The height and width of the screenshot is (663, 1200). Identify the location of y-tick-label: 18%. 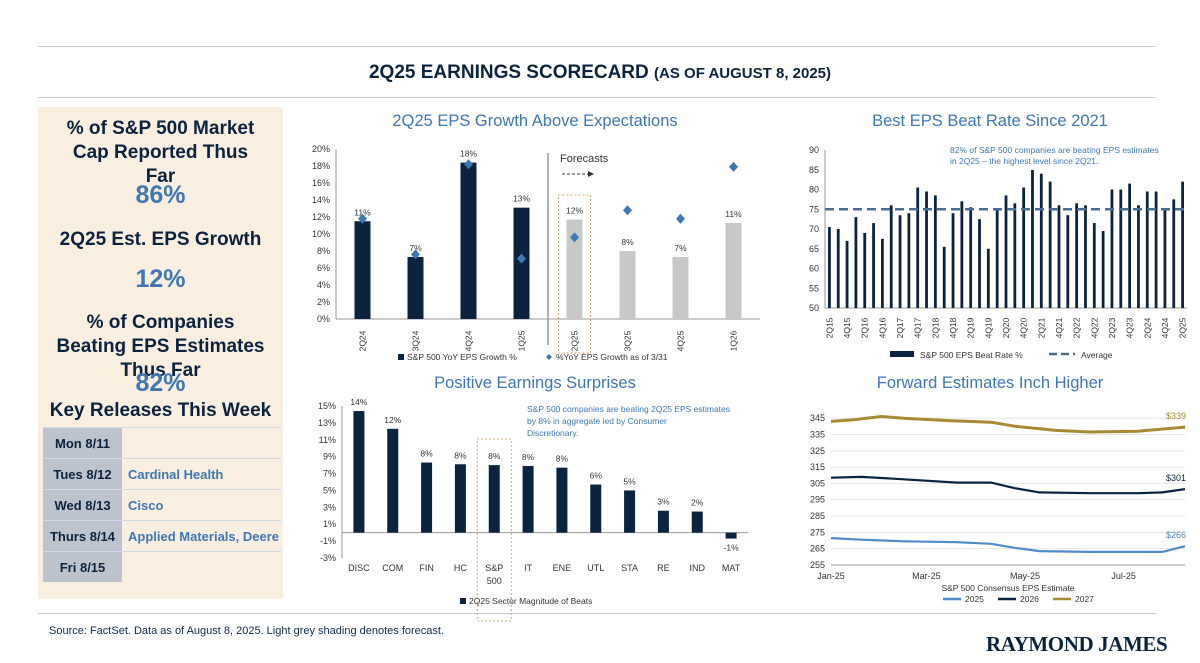
(321, 166).